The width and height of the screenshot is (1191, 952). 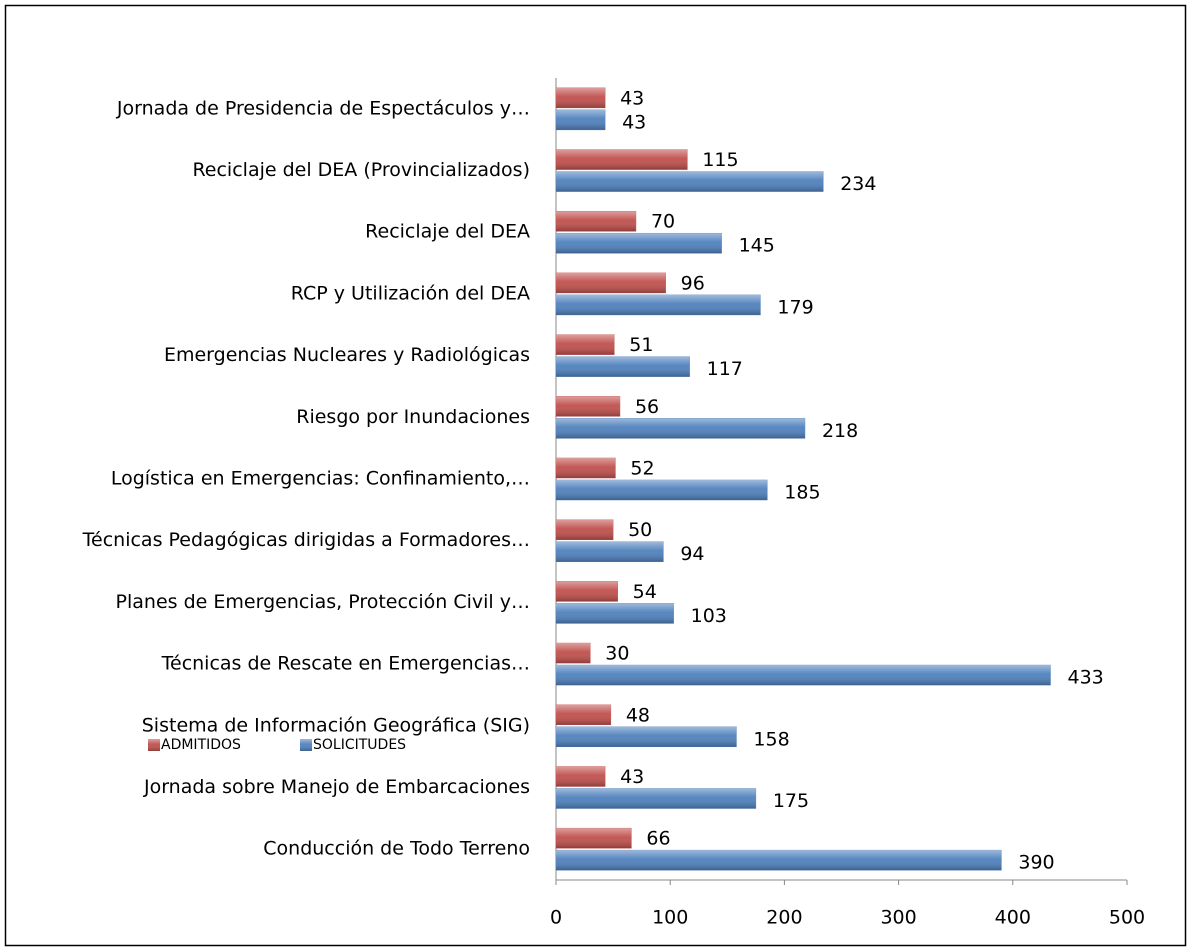 What do you see at coordinates (858, 184) in the screenshot?
I see `value-label: 234` at bounding box center [858, 184].